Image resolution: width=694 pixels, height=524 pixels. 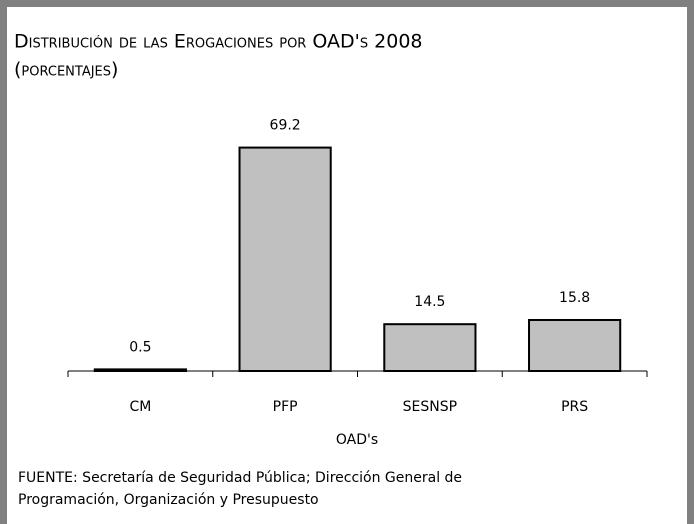 I want to click on data-label: 14.5, so click(x=429, y=302).